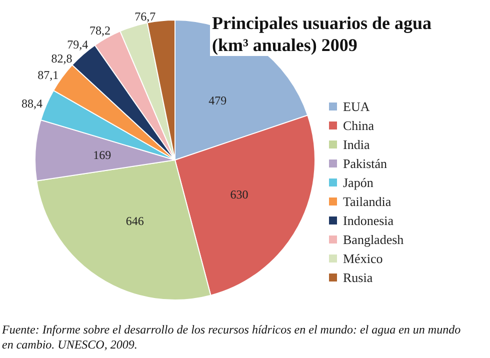 The image size is (490, 358). Describe the element at coordinates (365, 163) in the screenshot. I see `legend-label: Pakistán` at that location.